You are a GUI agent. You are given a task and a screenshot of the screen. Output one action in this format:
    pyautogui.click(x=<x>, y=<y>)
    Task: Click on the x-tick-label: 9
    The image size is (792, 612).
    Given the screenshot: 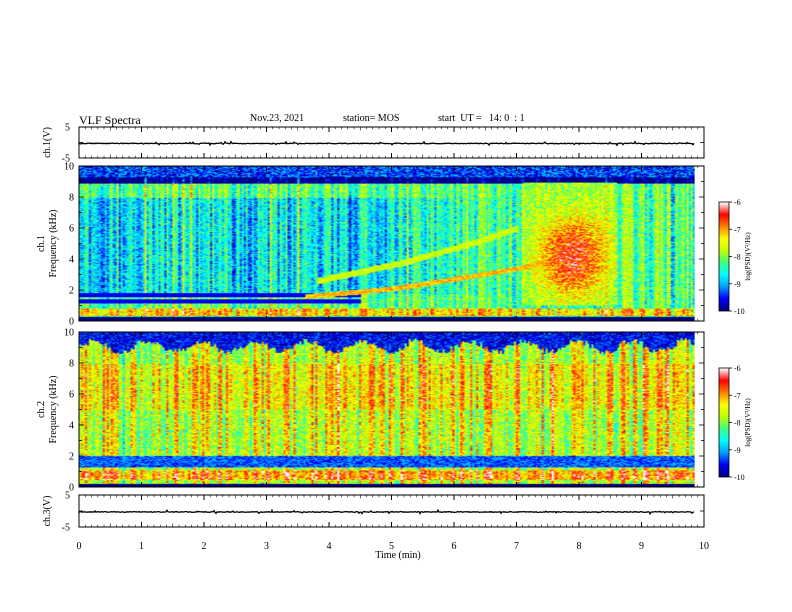 What is the action you would take?
    pyautogui.click(x=641, y=546)
    